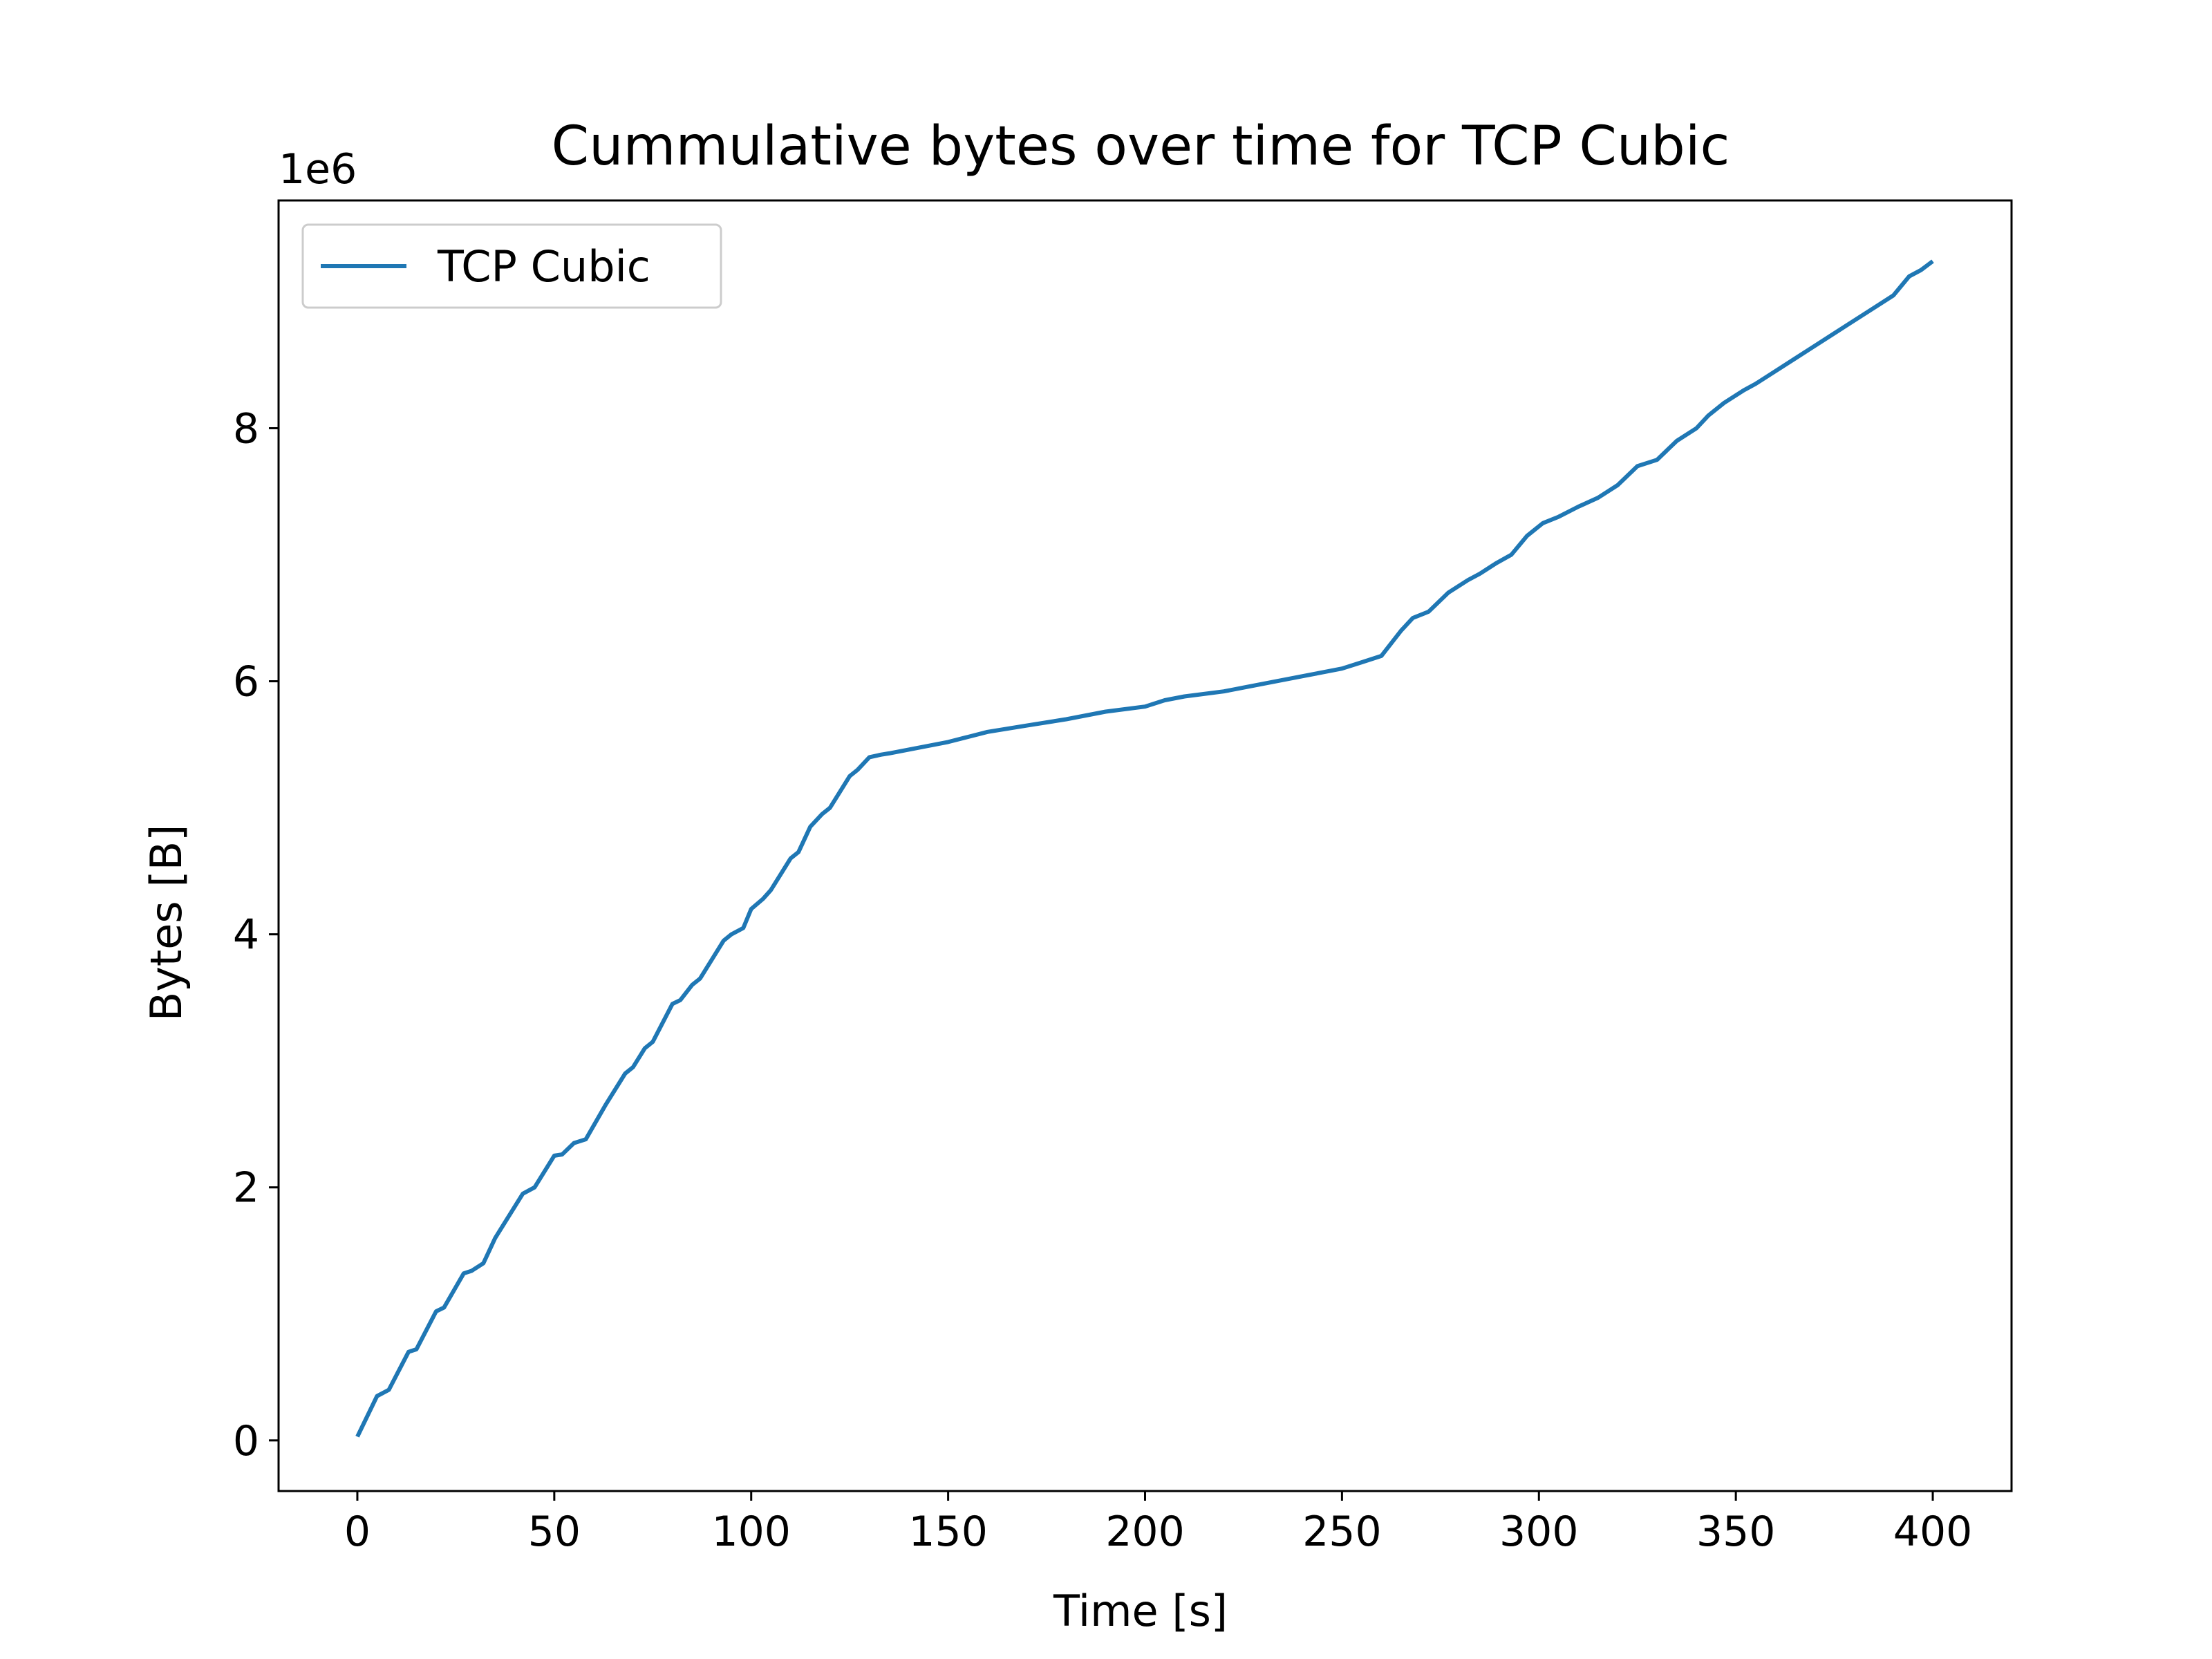 The image size is (2212, 1659). What do you see at coordinates (246, 428) in the screenshot?
I see `y-tick-label: 8` at bounding box center [246, 428].